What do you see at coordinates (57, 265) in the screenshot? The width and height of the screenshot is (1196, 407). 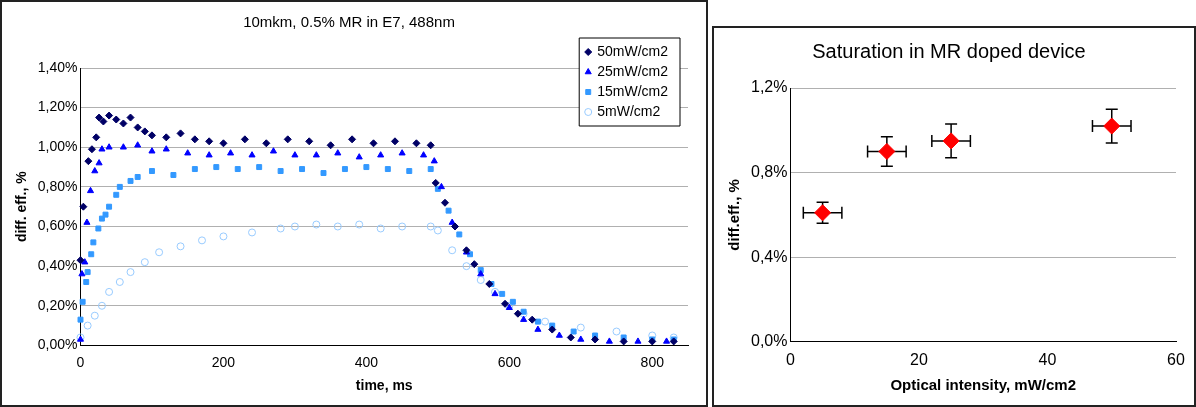 I see `y-tick-label: 0,40%` at bounding box center [57, 265].